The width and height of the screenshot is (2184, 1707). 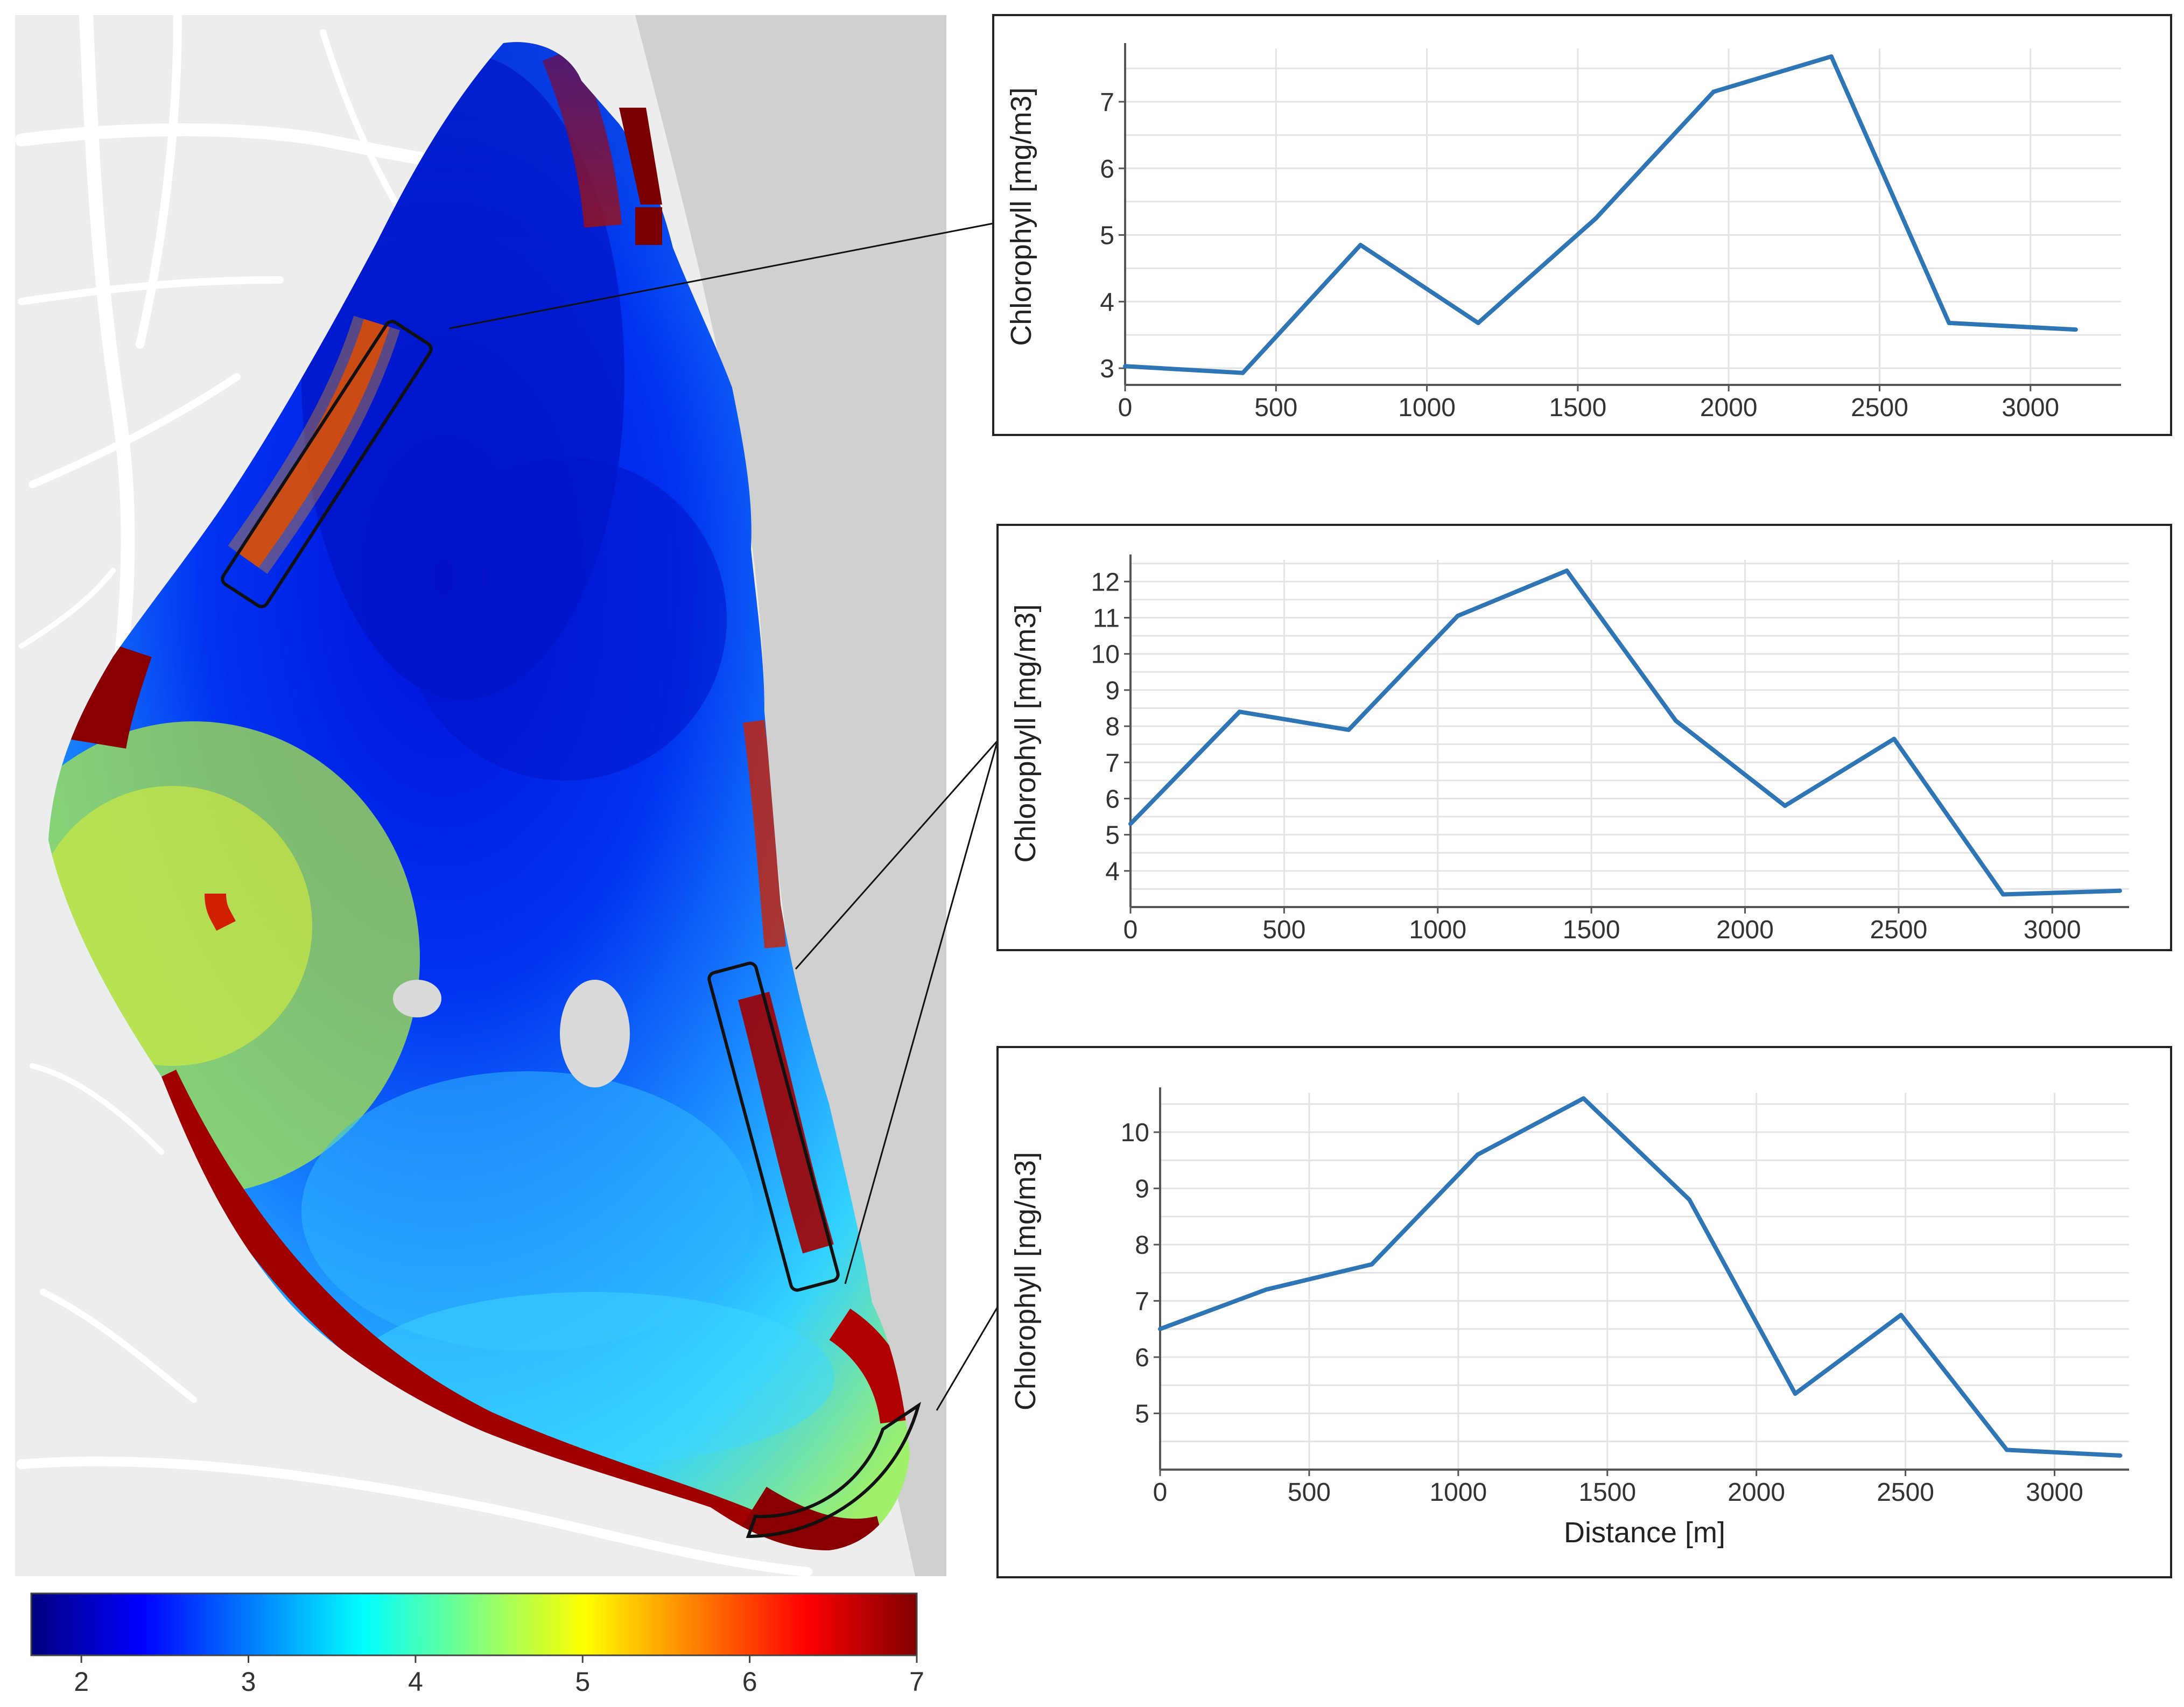 I want to click on chart-2-y-ticks: 4 5 6 7 8 9 10 11 12, so click(x=1110, y=727).